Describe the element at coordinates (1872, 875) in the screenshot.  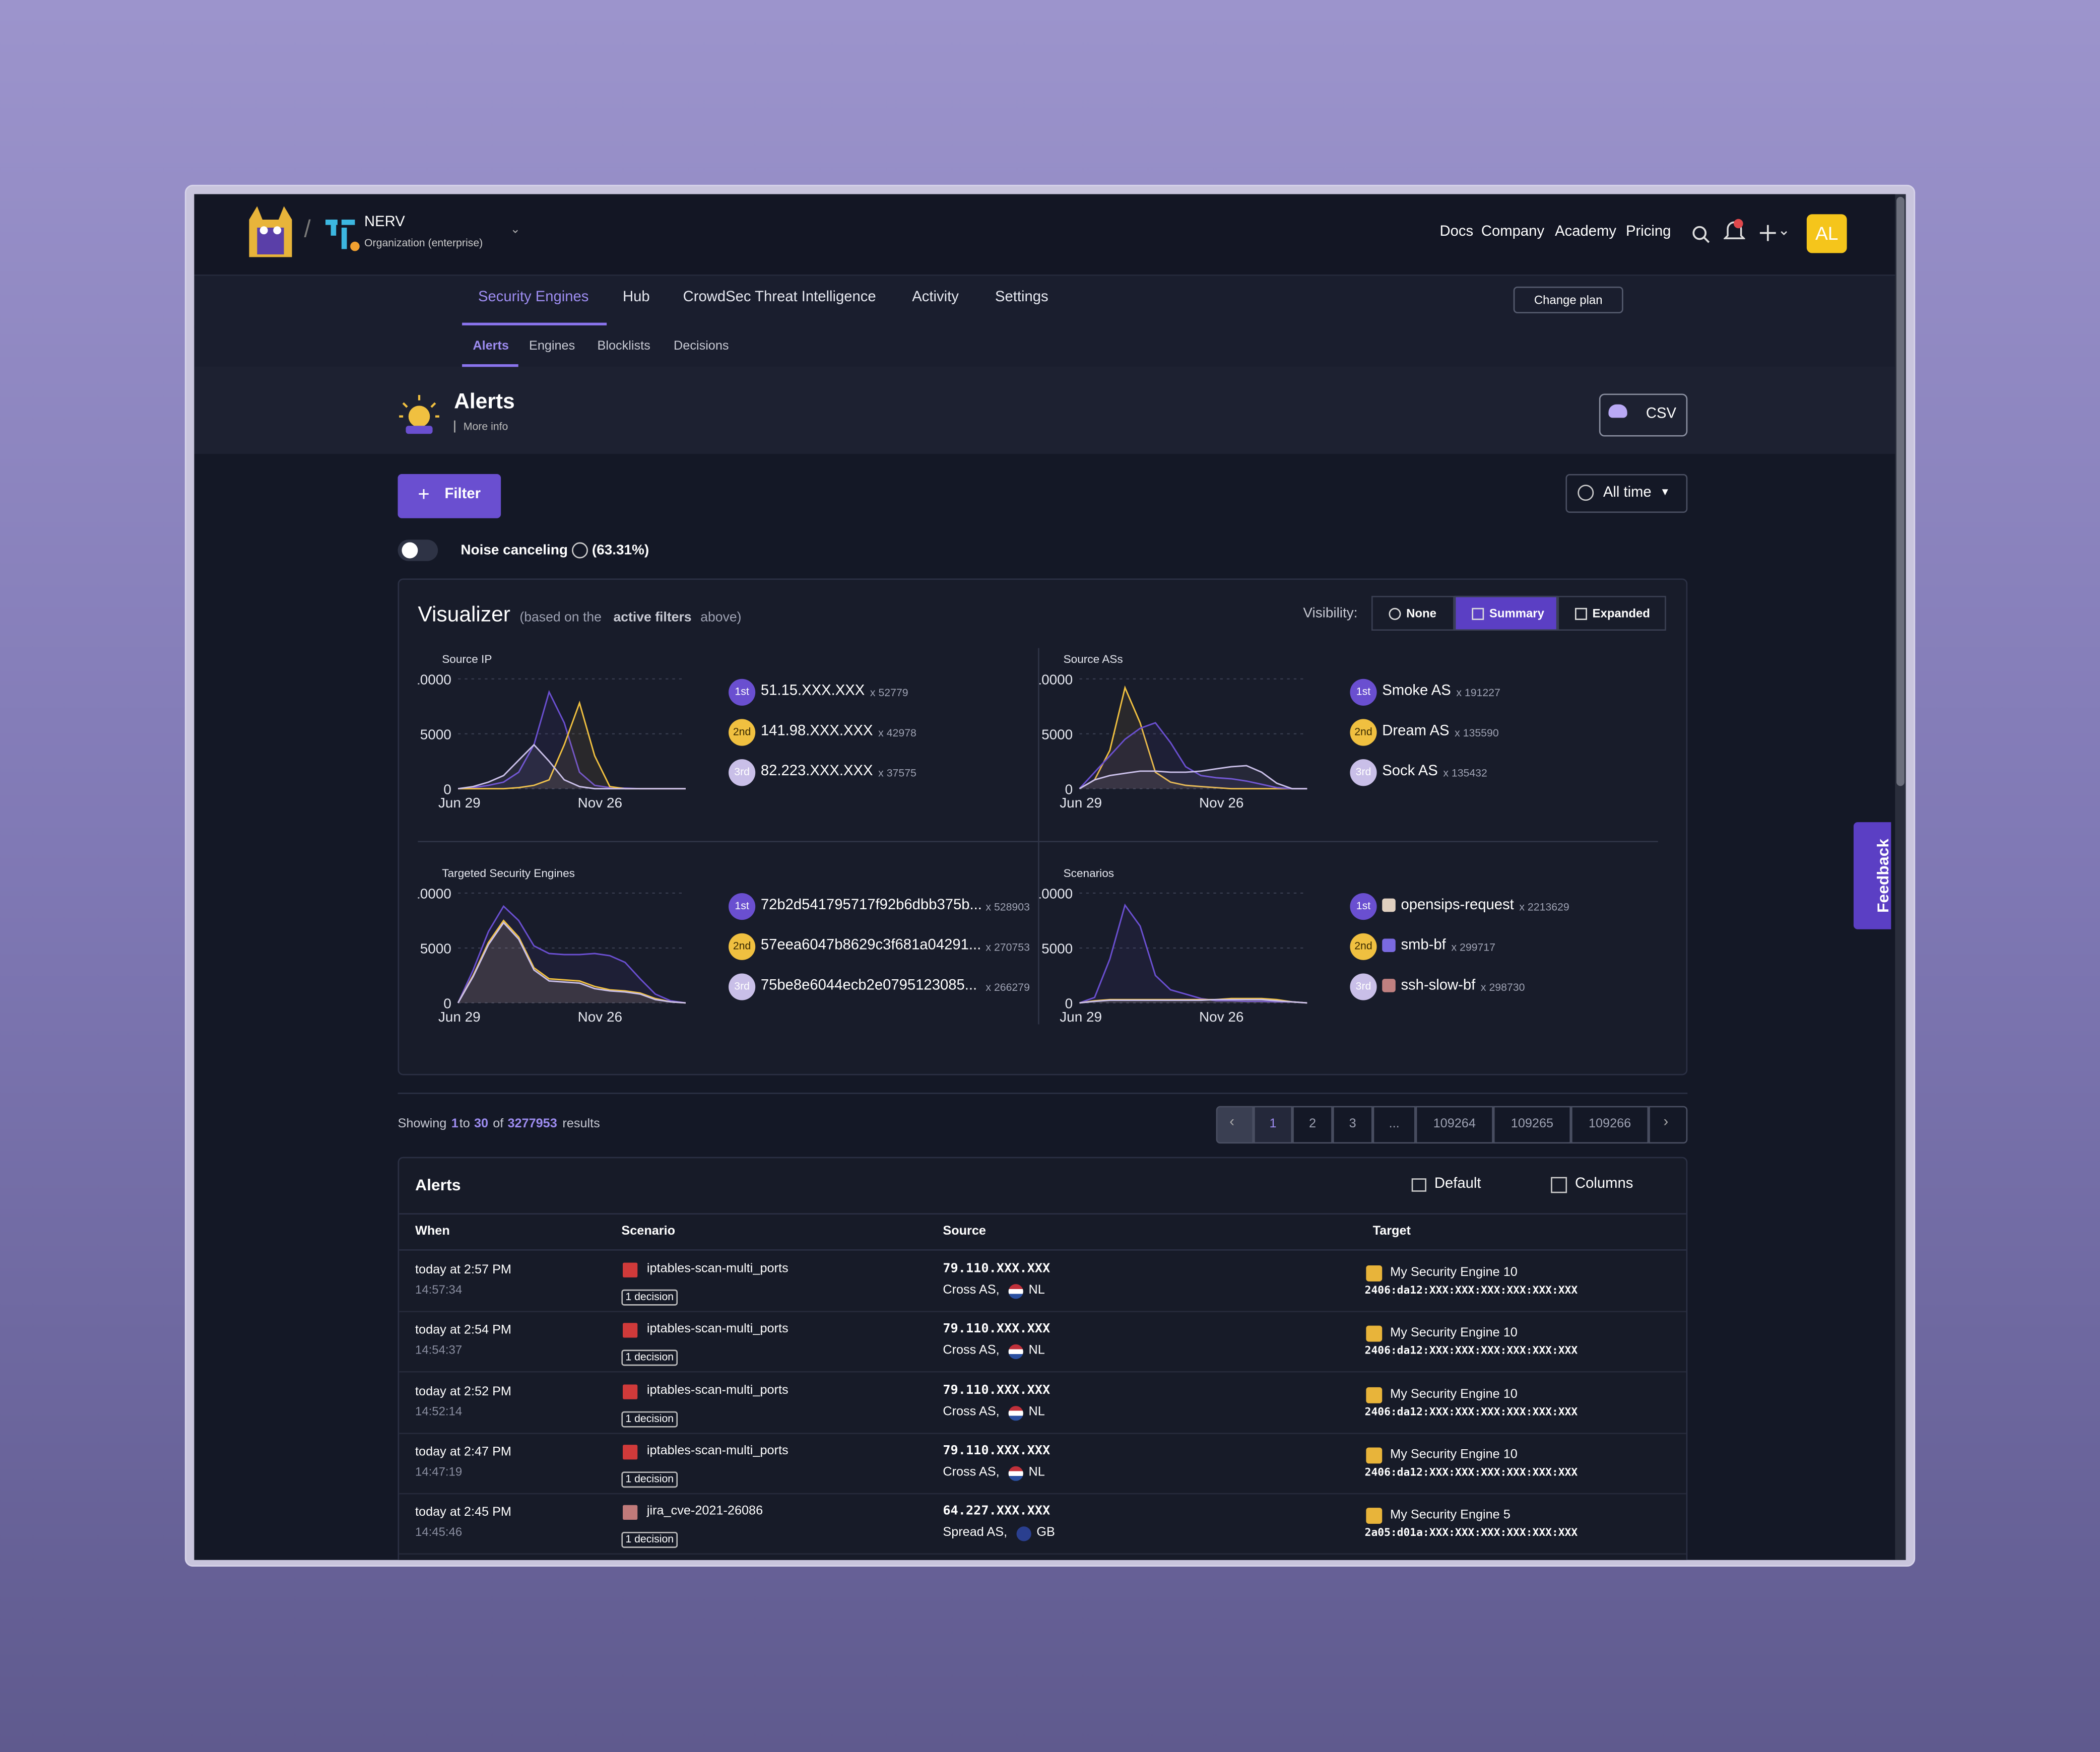
I see `feedback-tab` at that location.